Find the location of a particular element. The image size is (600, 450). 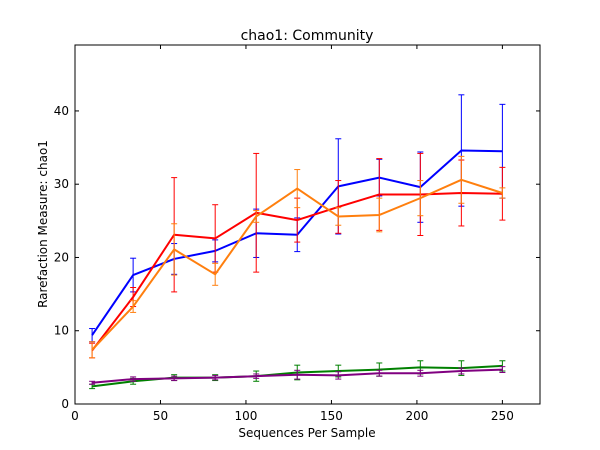

x-tick-label: 50 is located at coordinates (160, 416).